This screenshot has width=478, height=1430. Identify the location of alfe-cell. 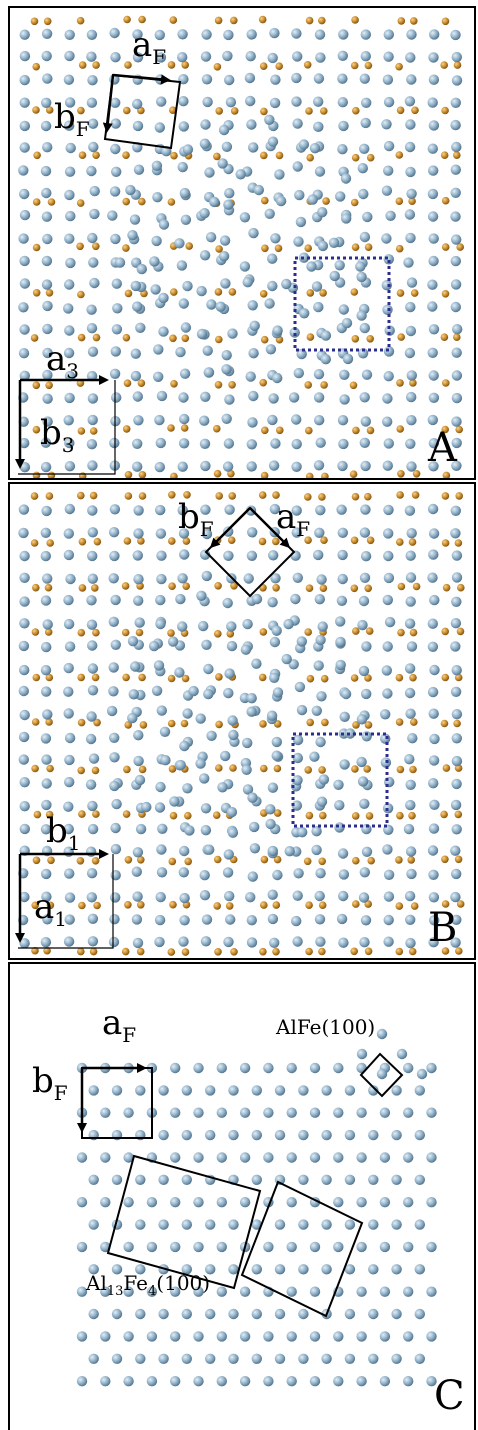
(381, 1075).